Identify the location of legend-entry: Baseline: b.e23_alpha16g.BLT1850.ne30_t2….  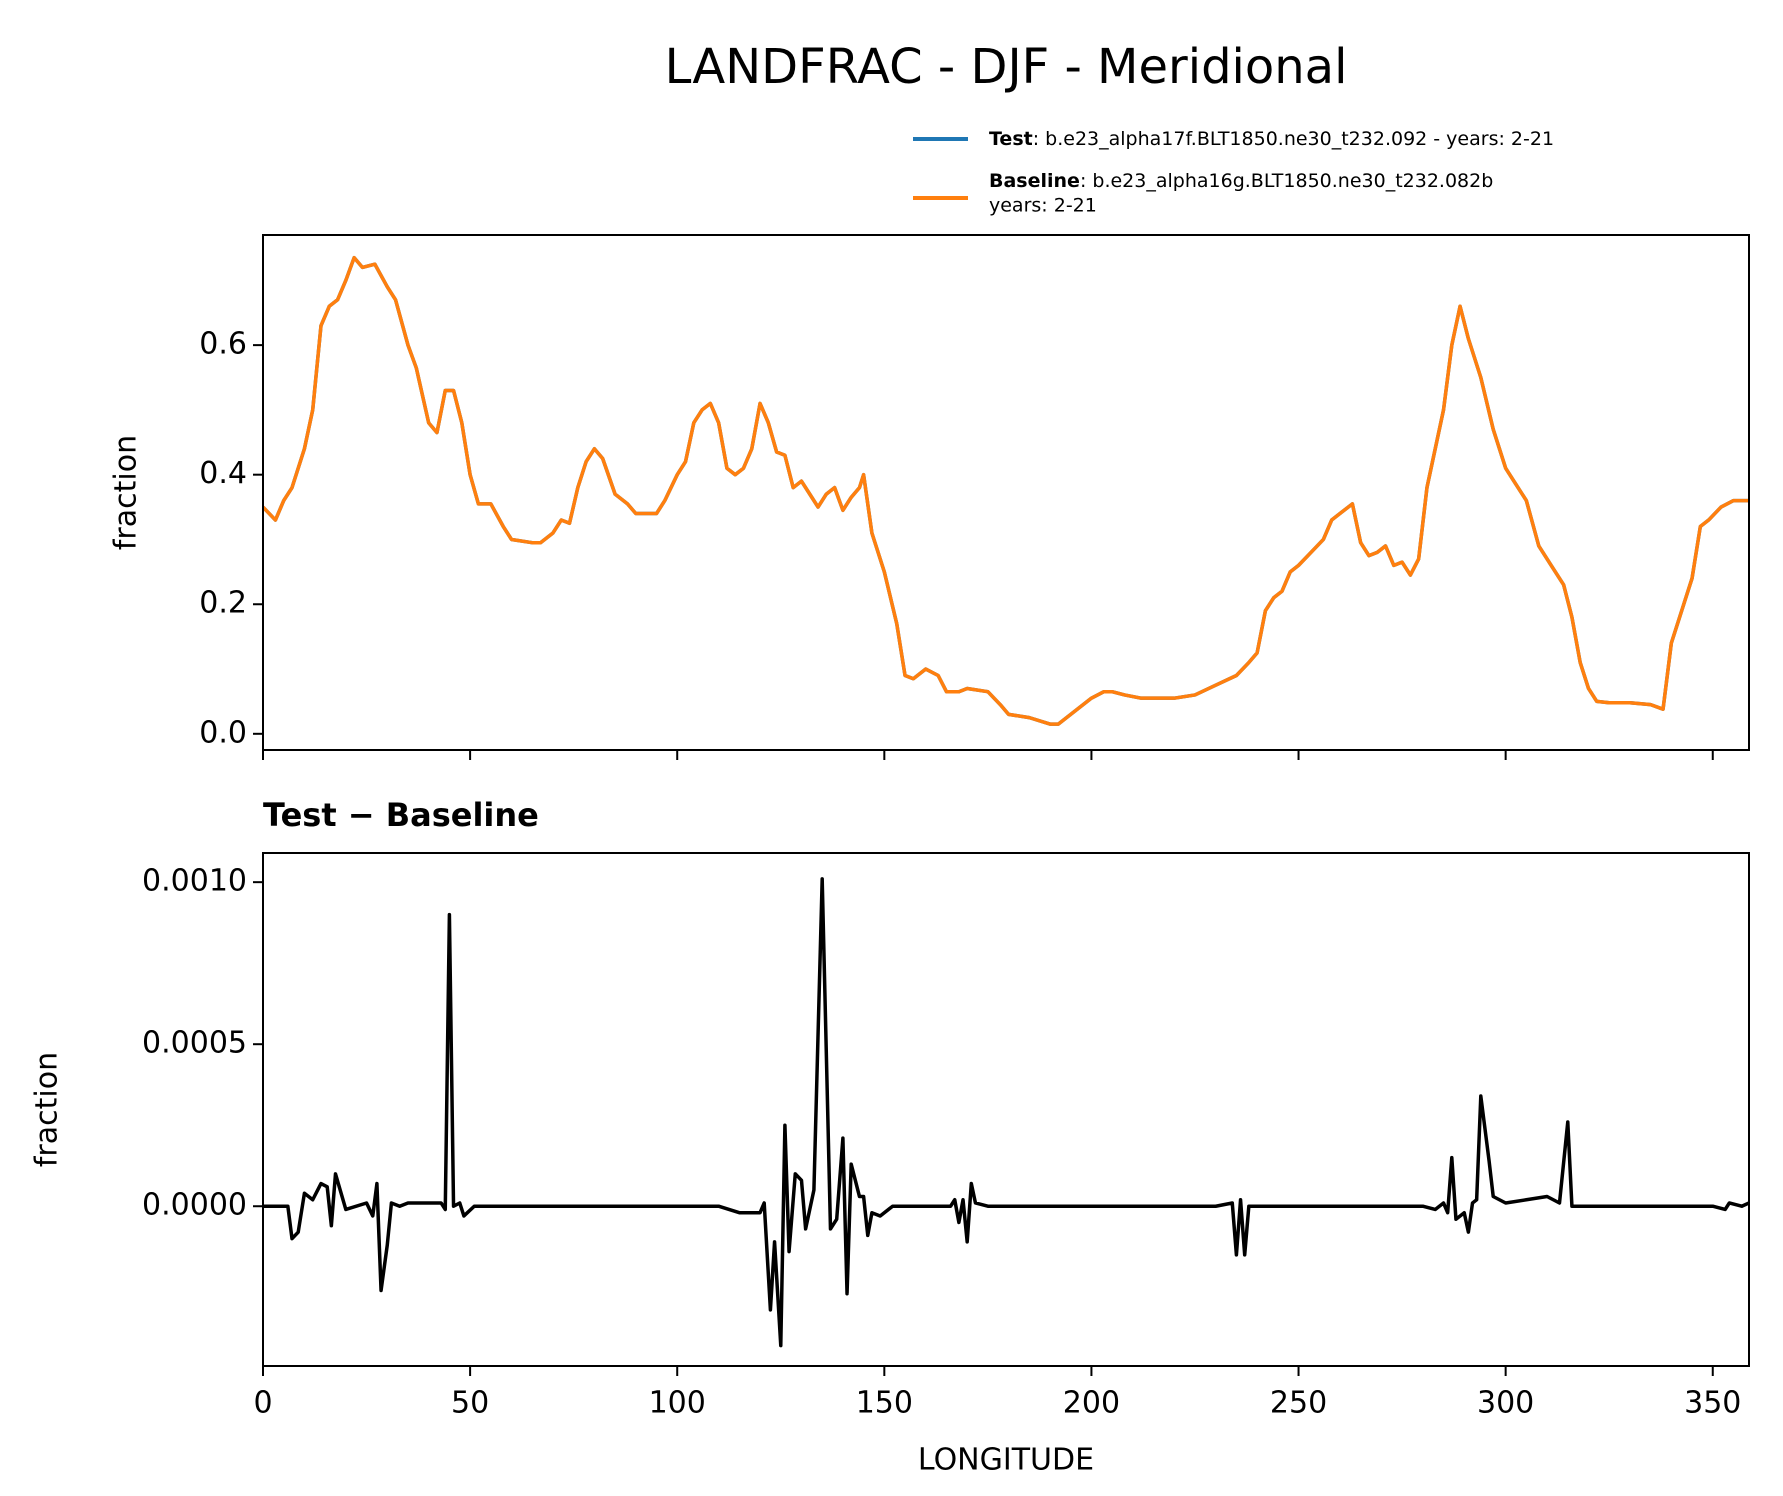
(1241, 181).